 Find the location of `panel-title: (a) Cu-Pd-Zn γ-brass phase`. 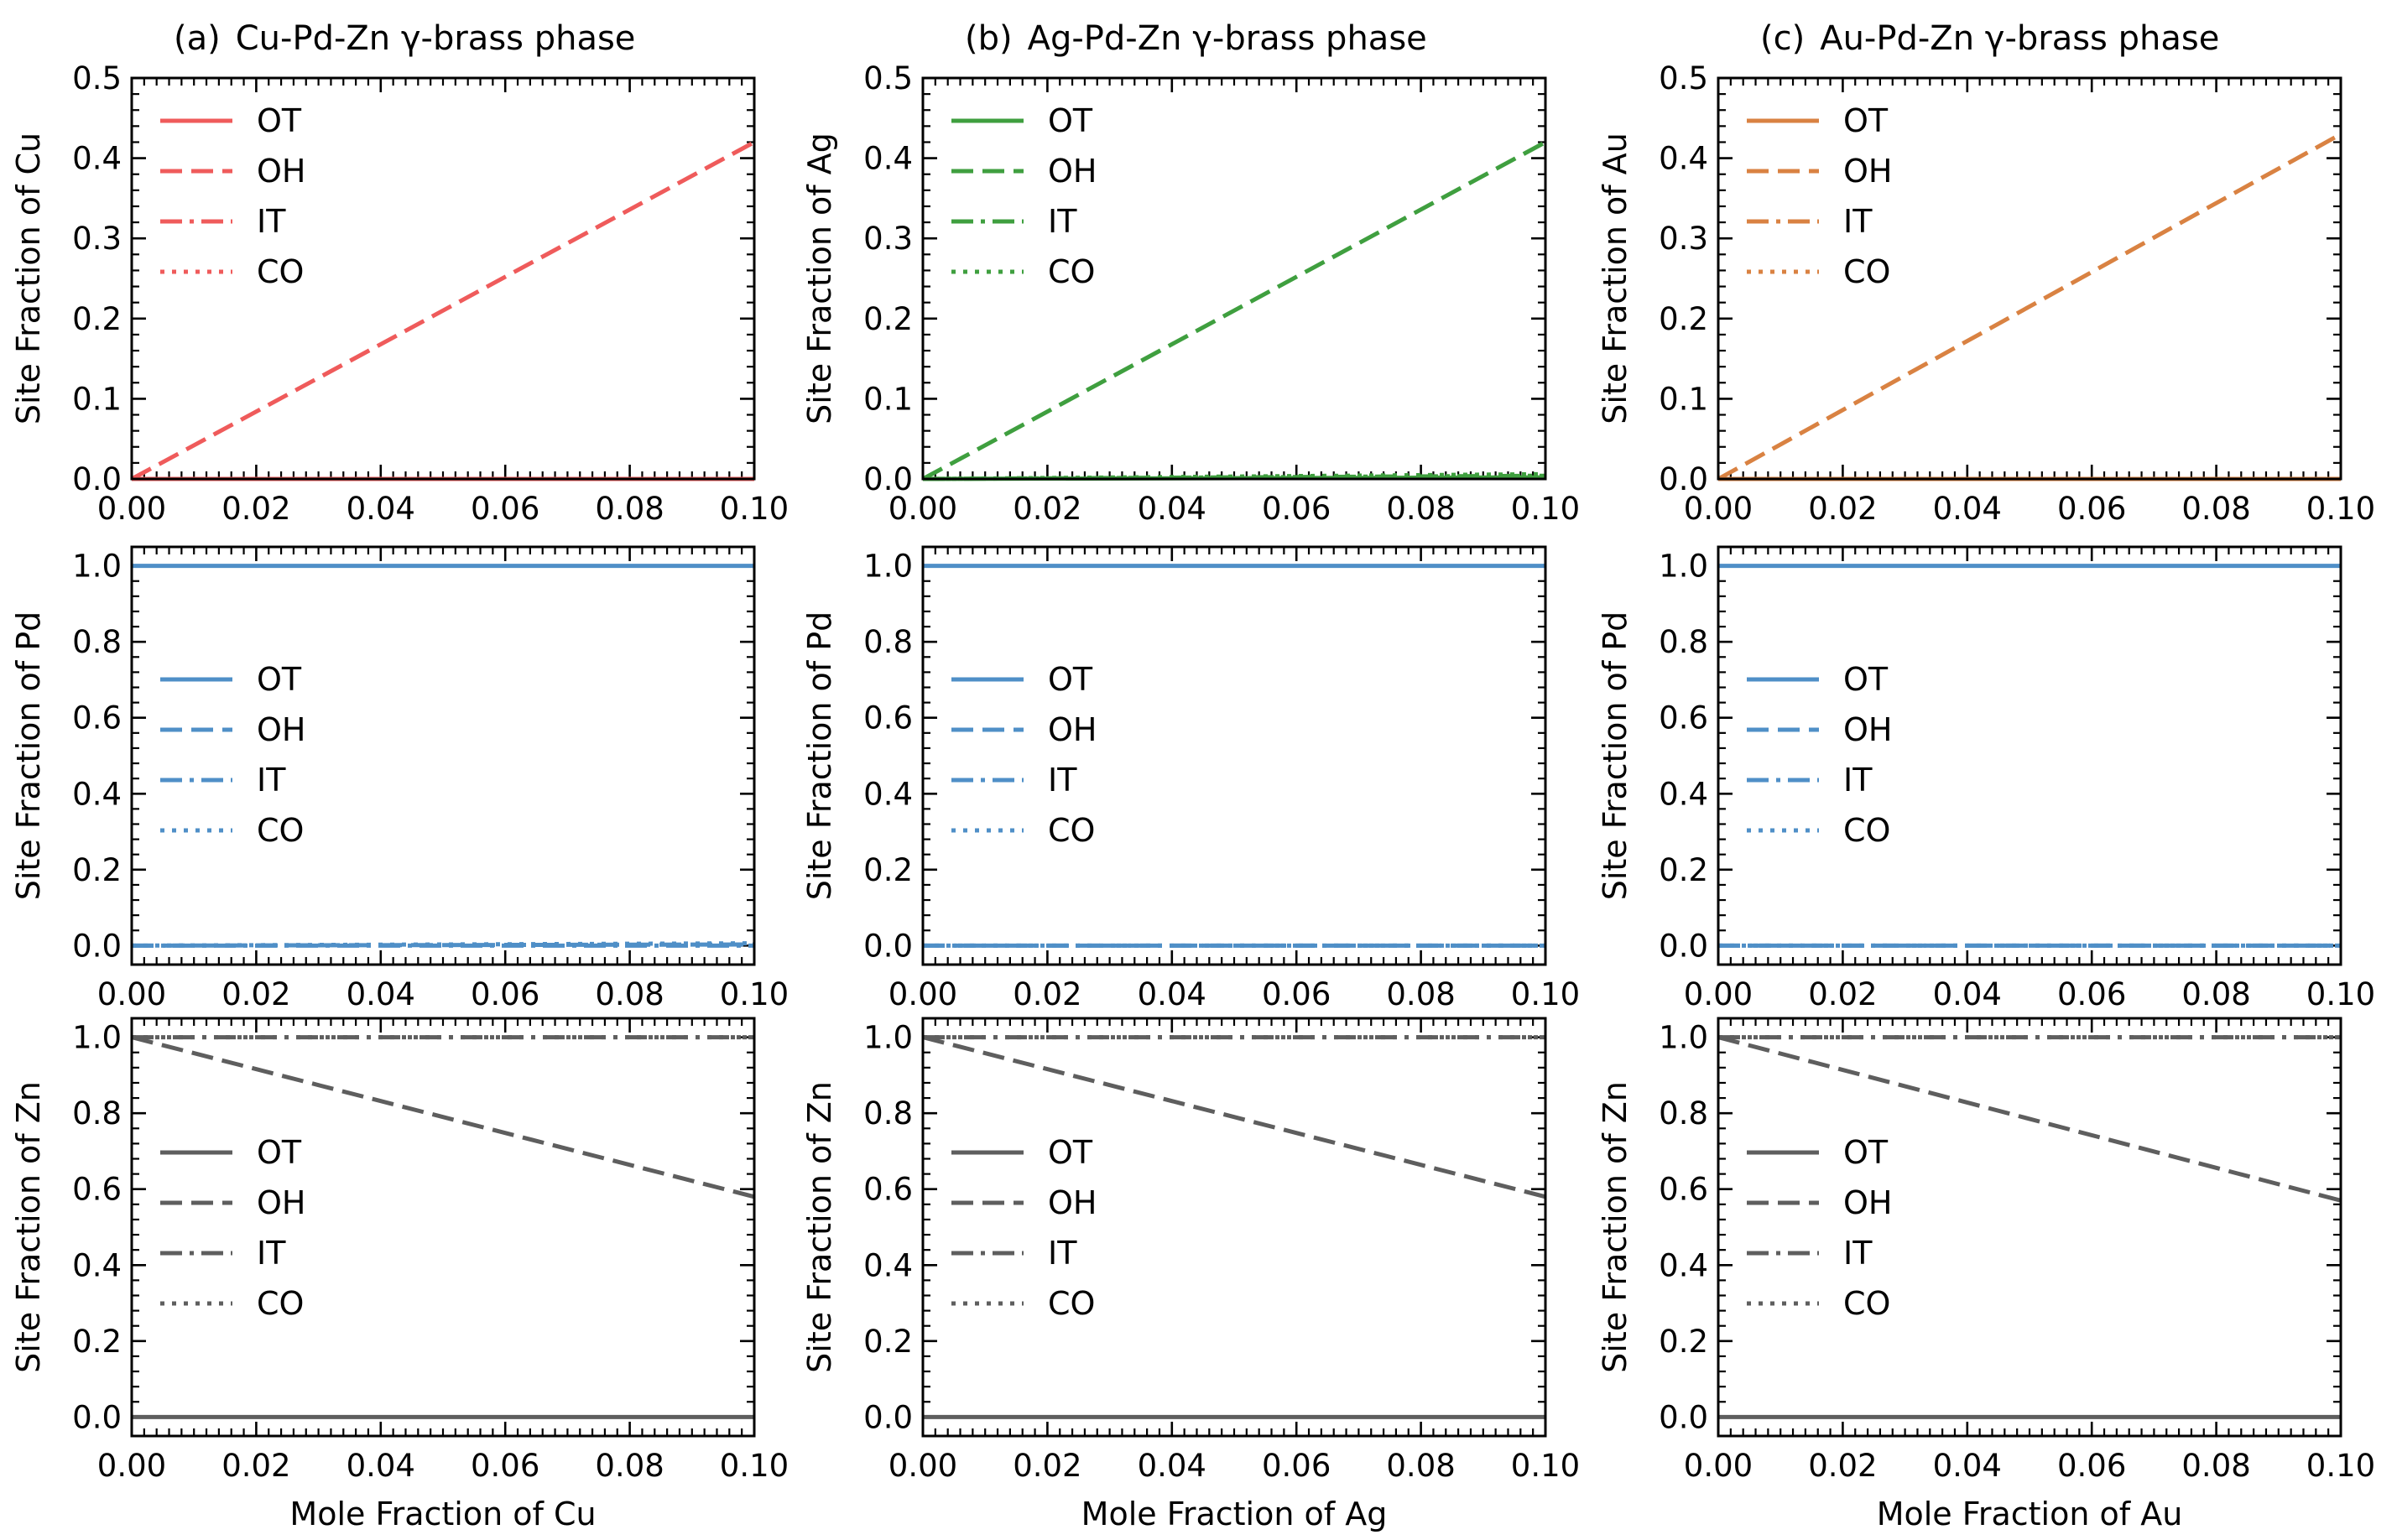

panel-title: (a) Cu-Pd-Zn γ-brass phase is located at coordinates (405, 39).